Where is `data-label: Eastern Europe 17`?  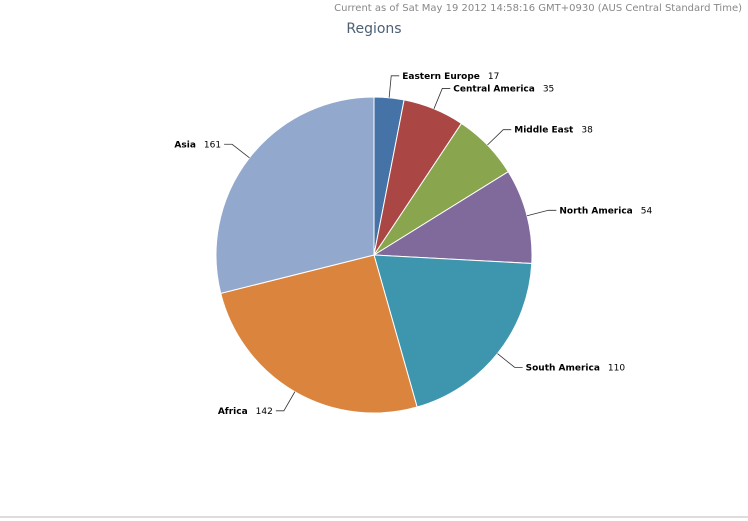 data-label: Eastern Europe 17 is located at coordinates (450, 76).